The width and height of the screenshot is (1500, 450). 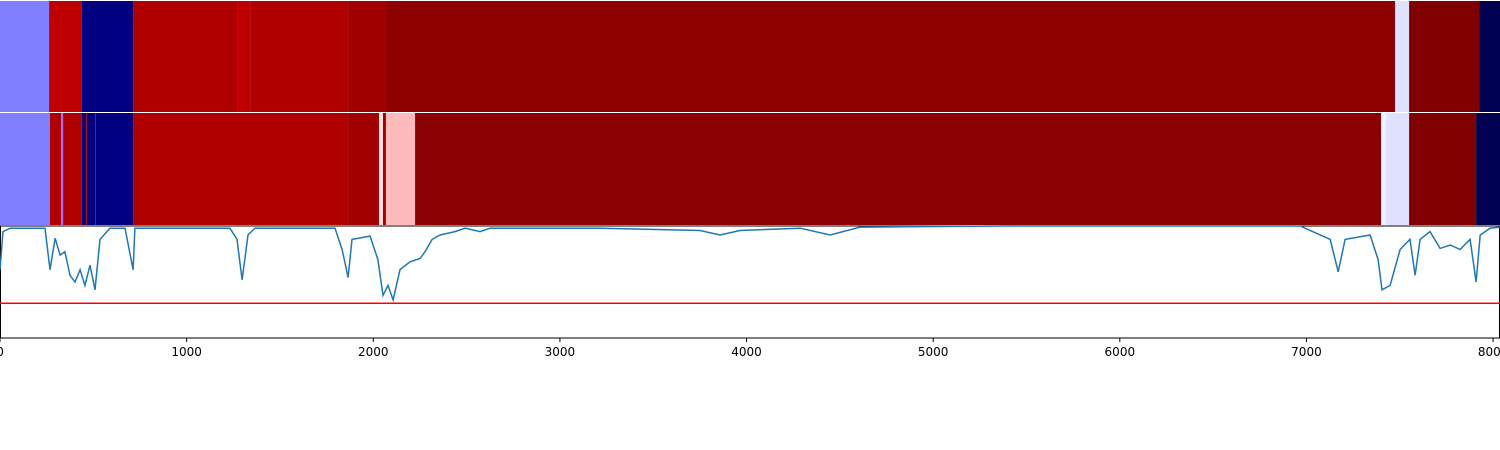 I want to click on x-tick-label: 7000, so click(x=1306, y=352).